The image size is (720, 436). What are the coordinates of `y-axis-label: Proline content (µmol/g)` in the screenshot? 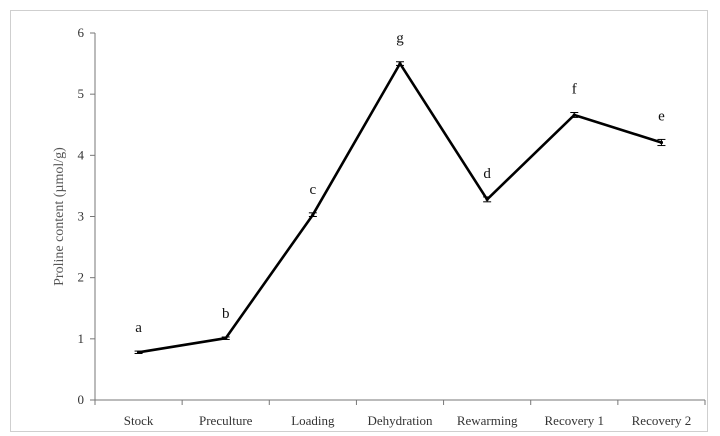 It's located at (59, 216).